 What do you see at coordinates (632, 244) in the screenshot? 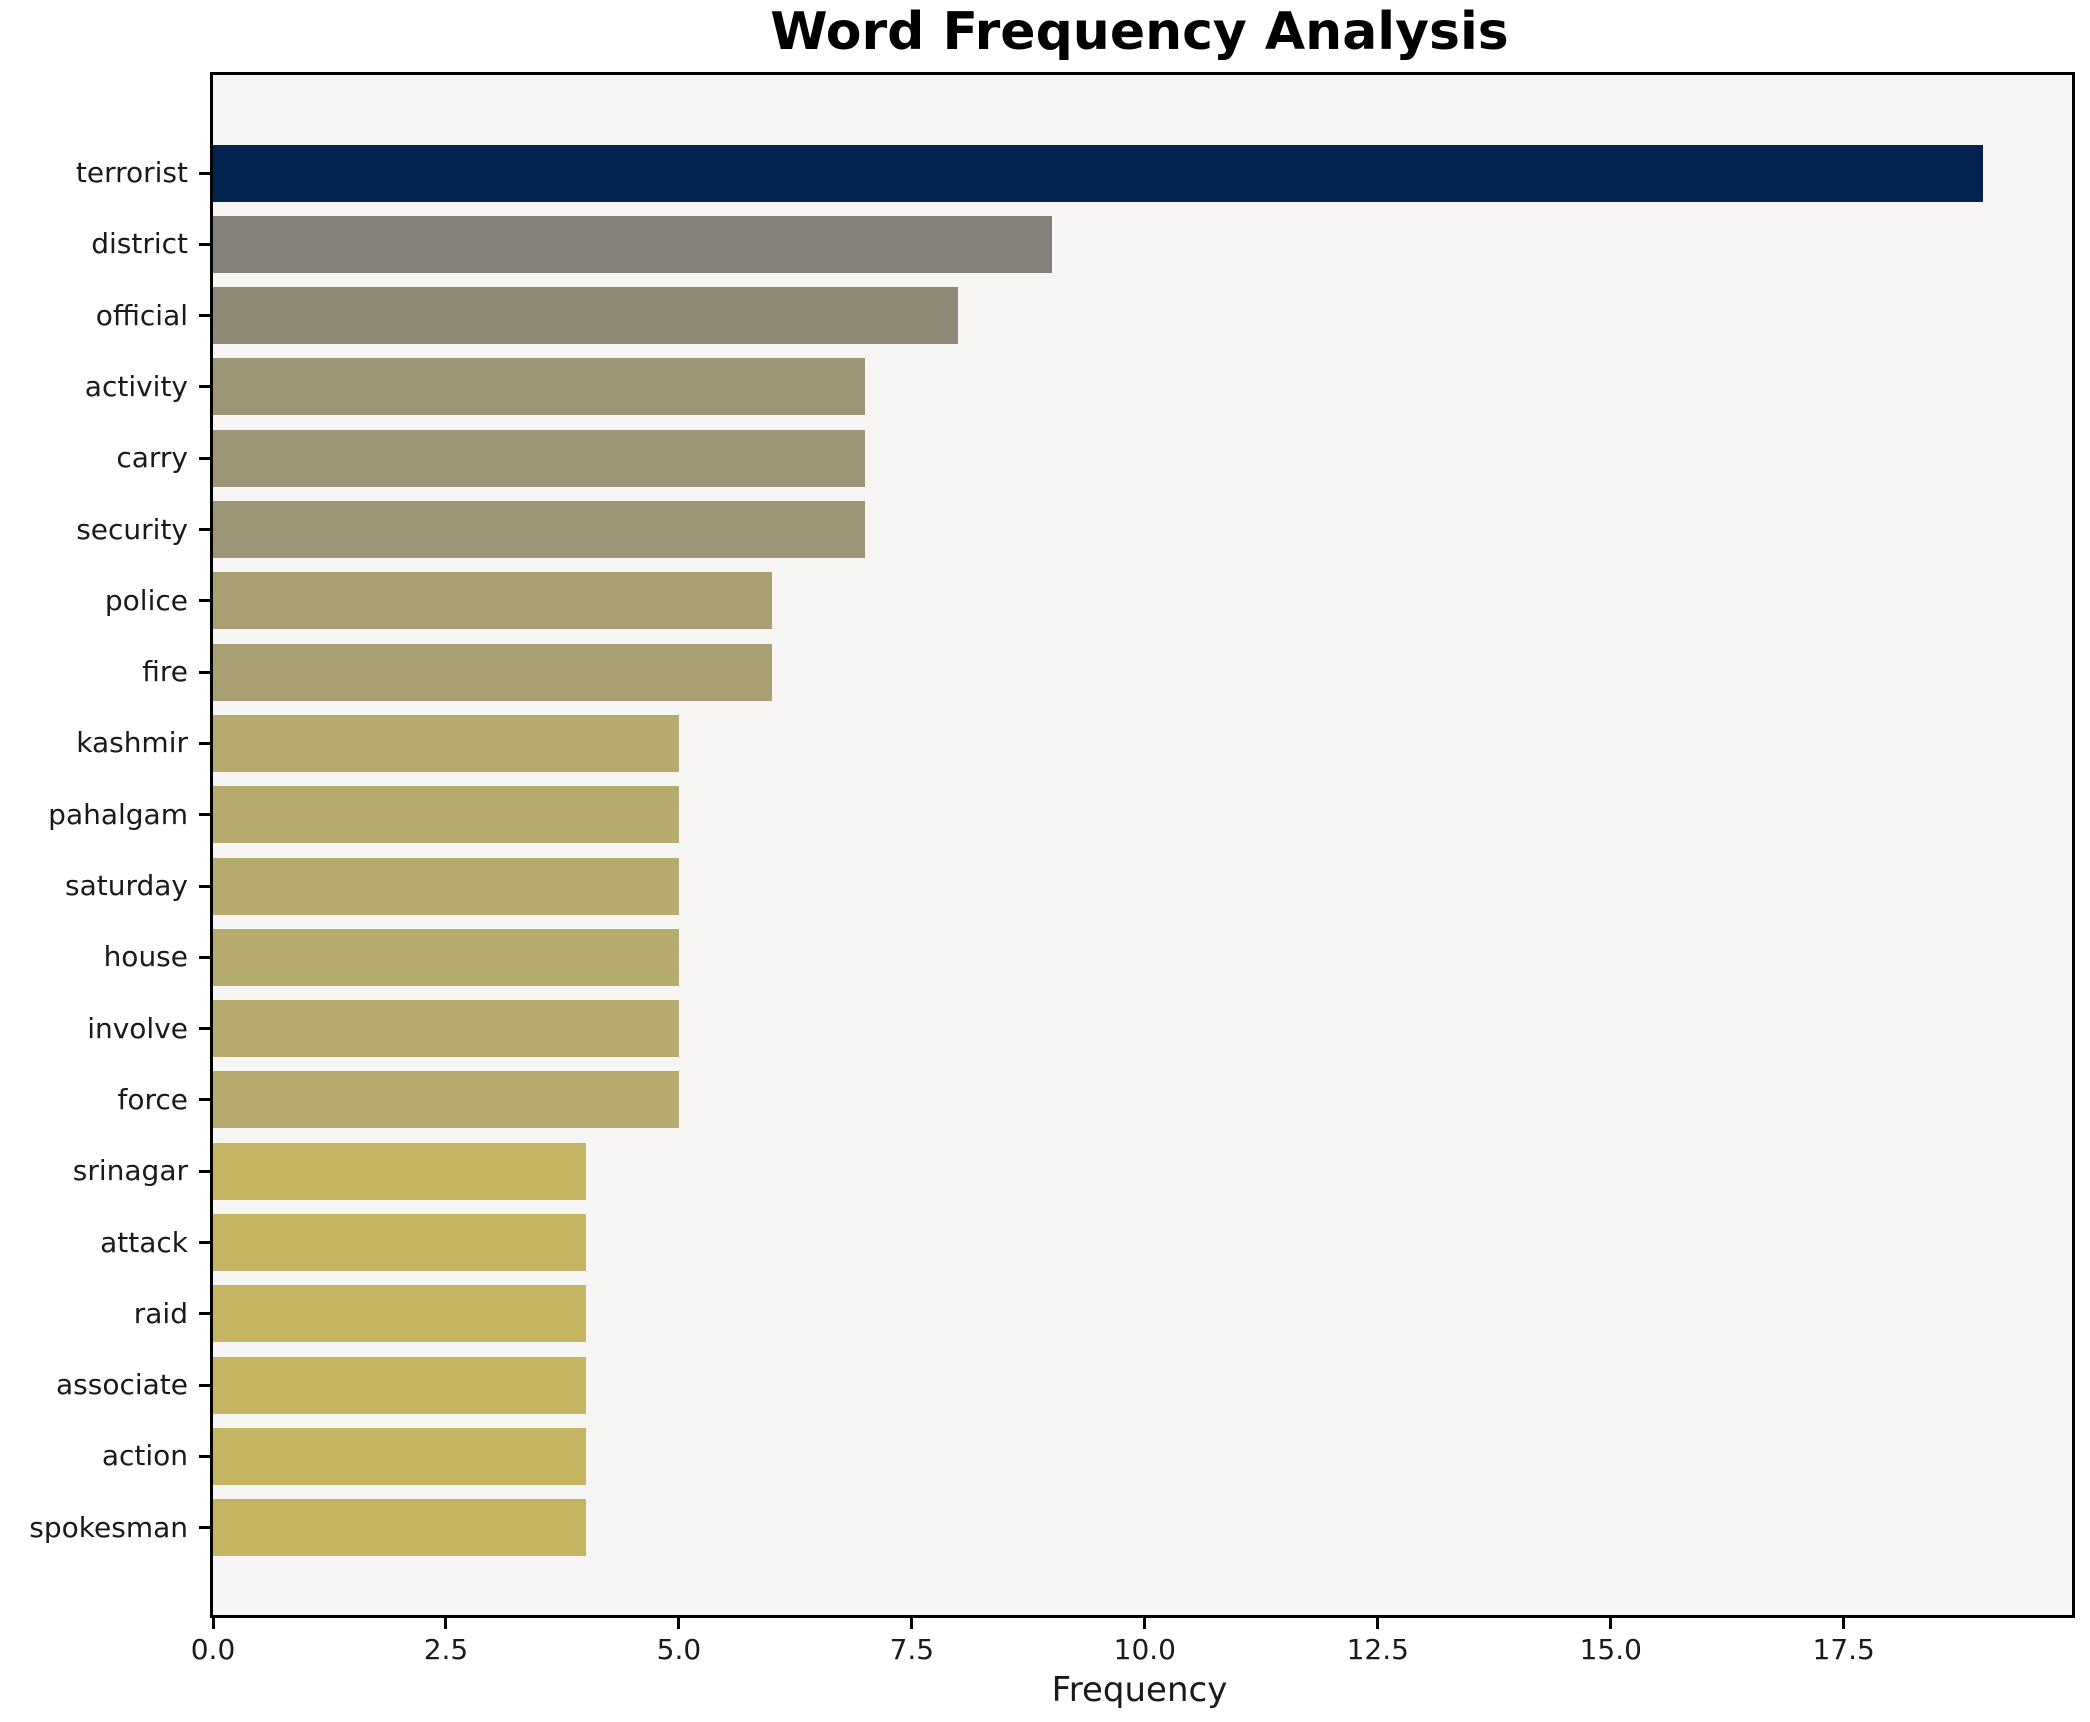
I see `bar-district` at bounding box center [632, 244].